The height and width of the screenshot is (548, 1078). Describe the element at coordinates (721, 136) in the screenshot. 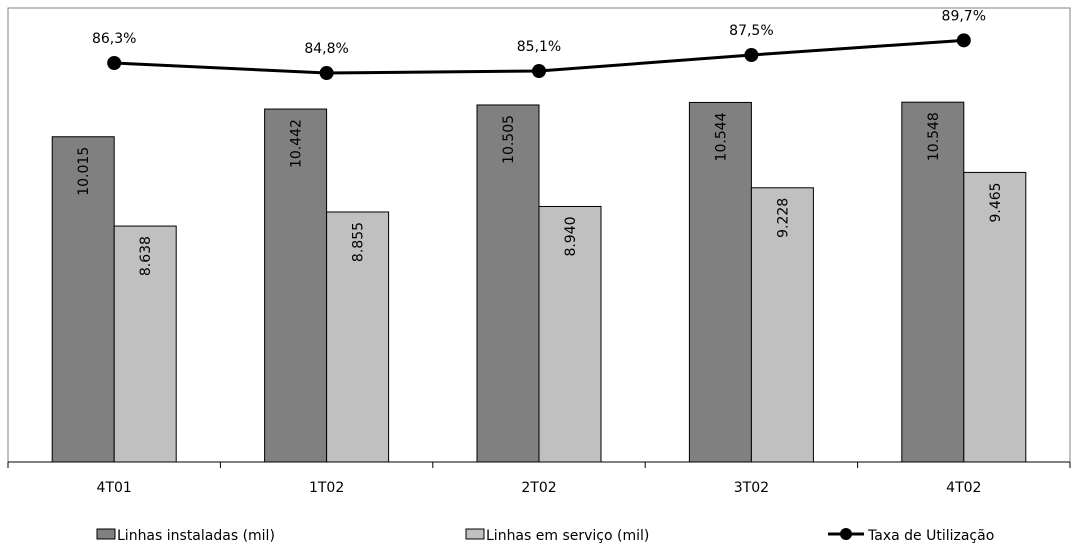

I see `bar-value-label: 10.544` at that location.